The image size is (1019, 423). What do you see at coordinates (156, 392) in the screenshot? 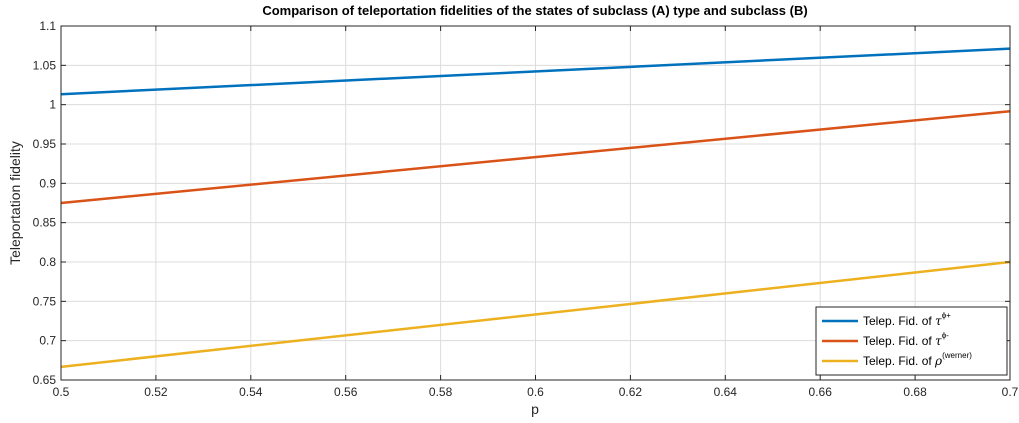
I see `x-tick-label: 0.52` at bounding box center [156, 392].